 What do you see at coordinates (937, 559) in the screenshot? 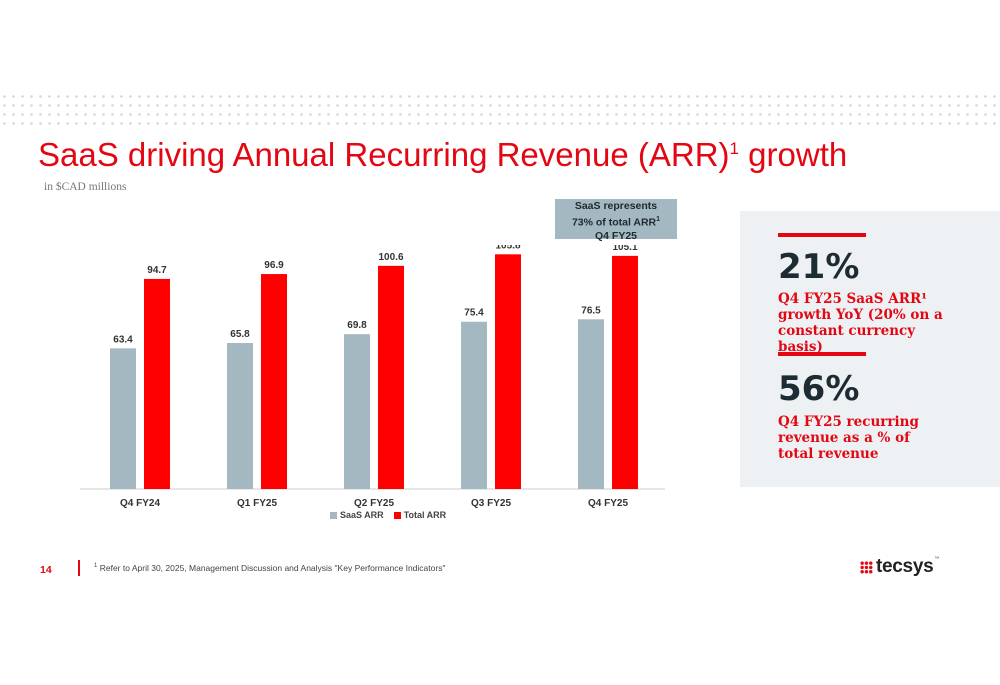
I see `logo-trademark: ™` at bounding box center [937, 559].